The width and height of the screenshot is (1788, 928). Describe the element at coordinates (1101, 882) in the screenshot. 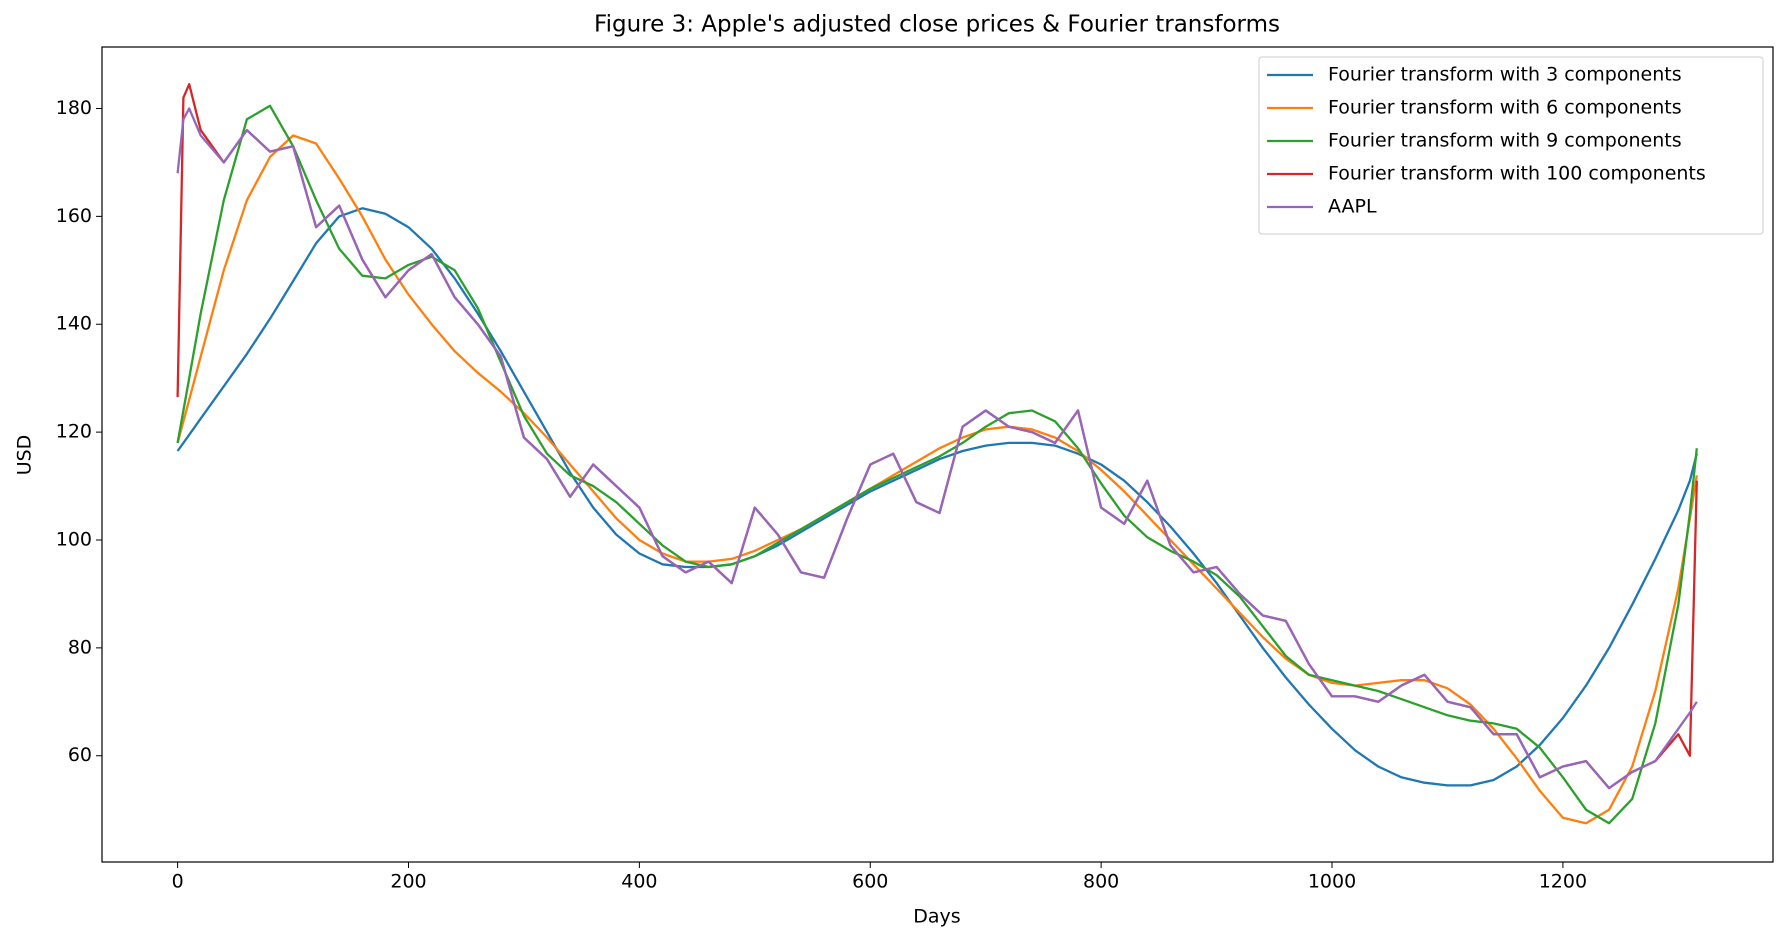

I see `x-tick-label: 800` at that location.